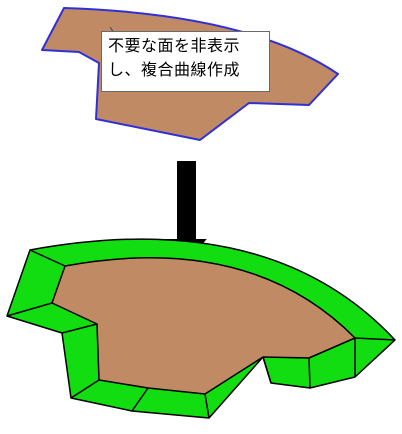 This screenshot has width=402, height=434. I want to click on callout-line-1: 不要な面を非表示, so click(174, 45).